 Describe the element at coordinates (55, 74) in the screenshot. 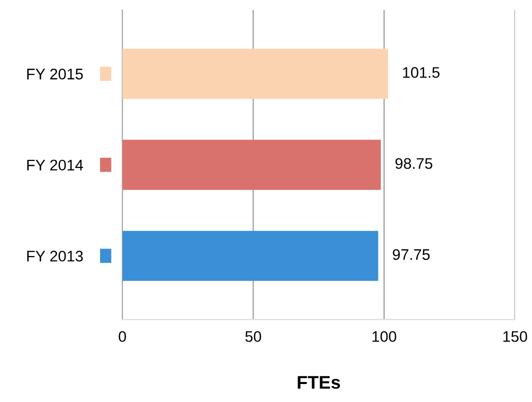

I see `y-tick-label: FY 2015` at that location.